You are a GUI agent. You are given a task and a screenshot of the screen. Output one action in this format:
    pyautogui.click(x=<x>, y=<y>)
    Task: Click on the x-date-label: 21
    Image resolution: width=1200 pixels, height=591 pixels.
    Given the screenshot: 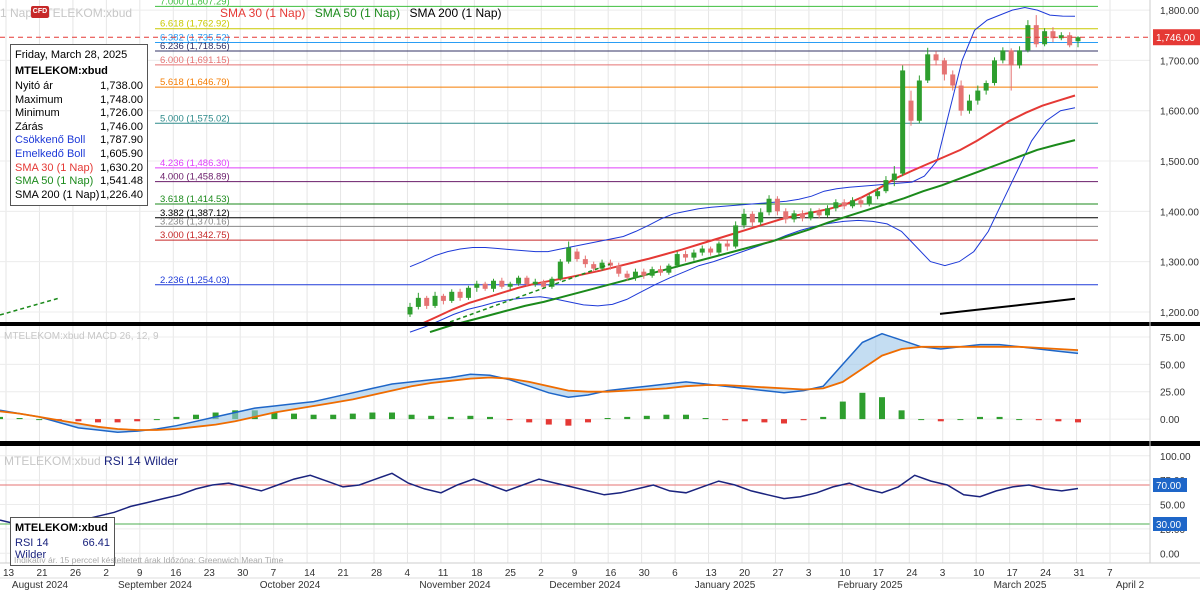 What is the action you would take?
    pyautogui.click(x=344, y=573)
    